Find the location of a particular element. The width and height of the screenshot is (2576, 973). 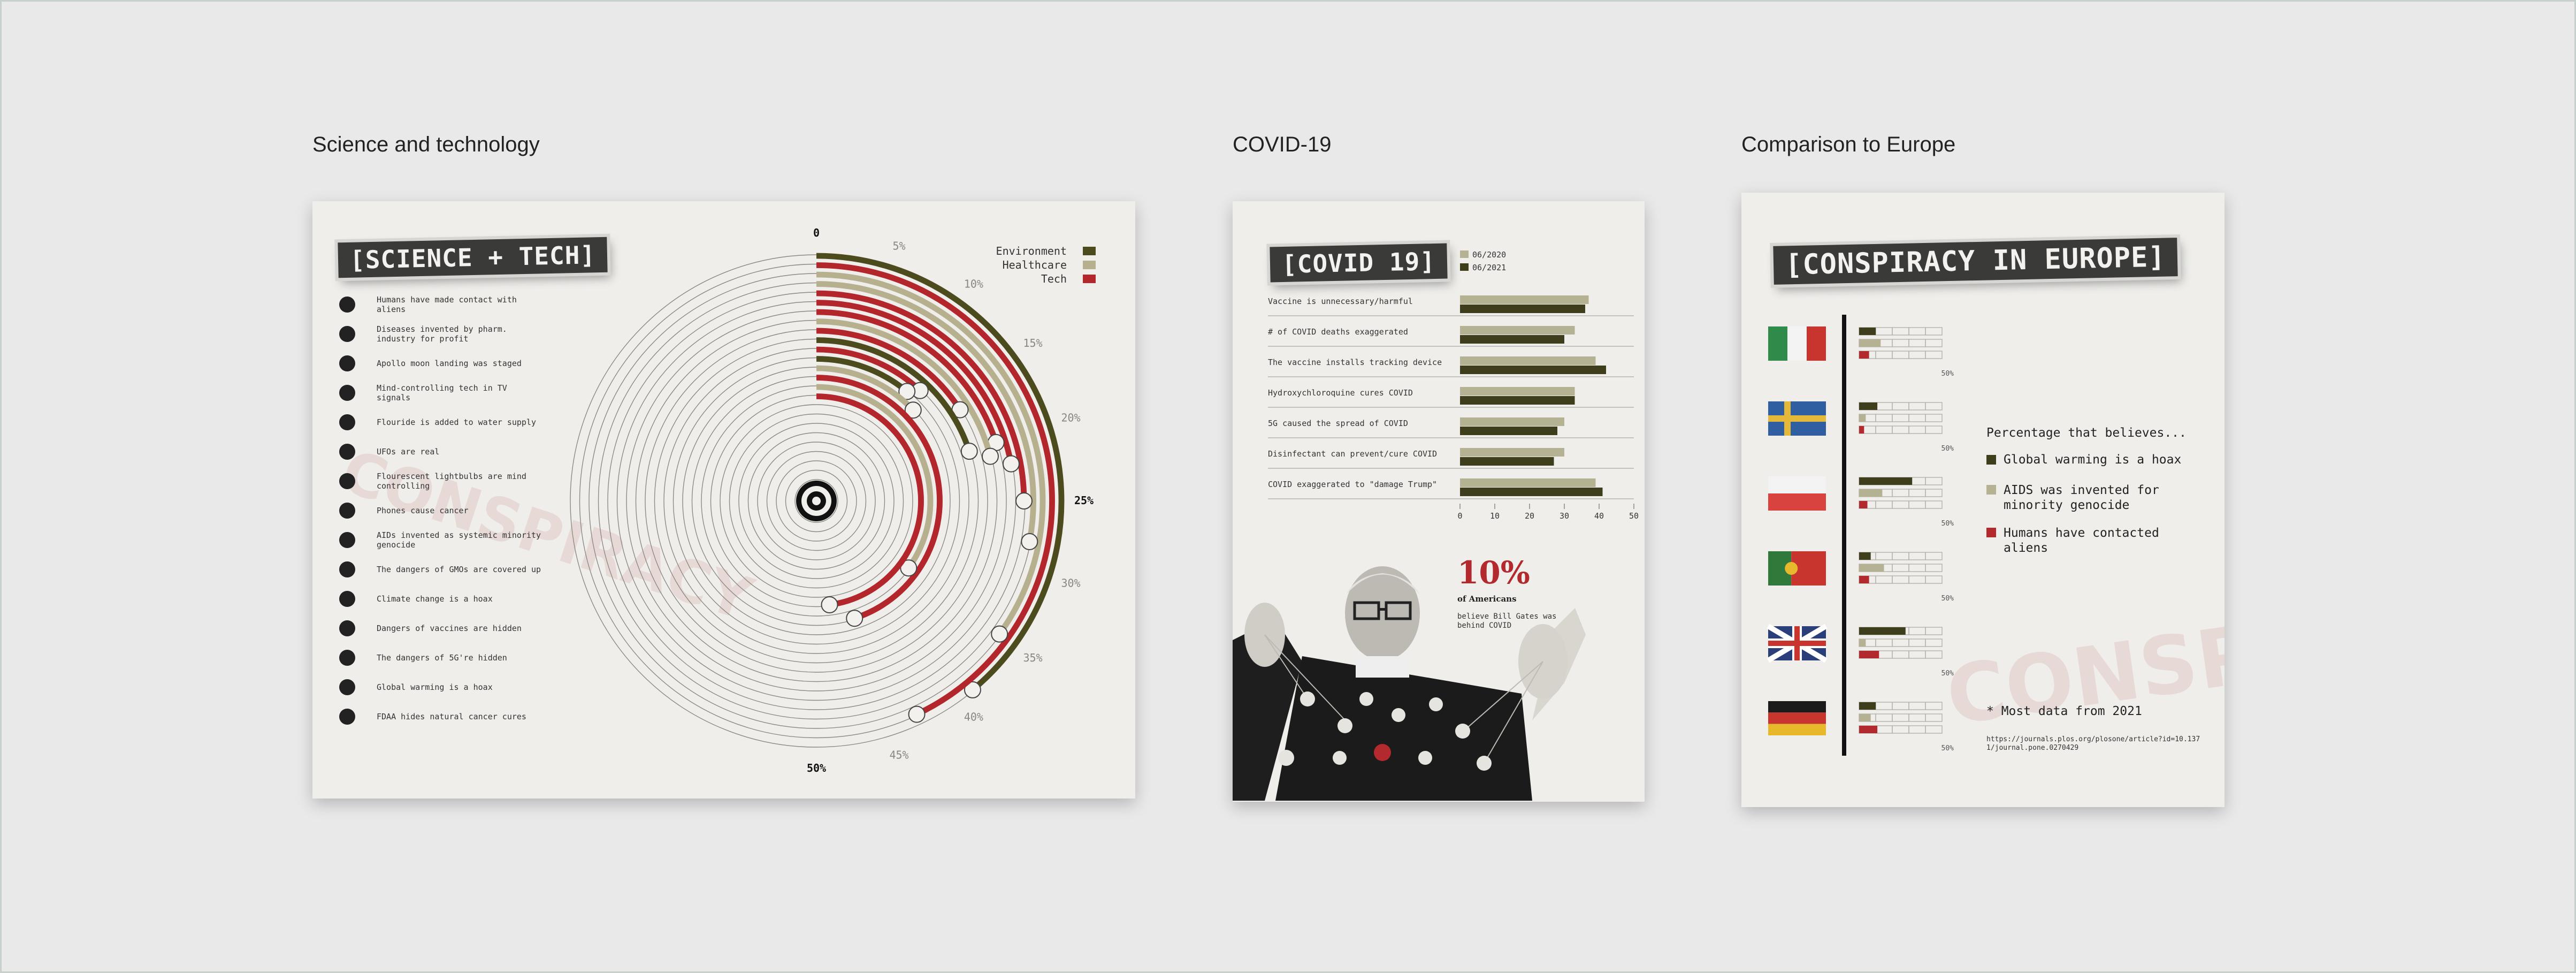

tick-label: 25% is located at coordinates (1084, 500).